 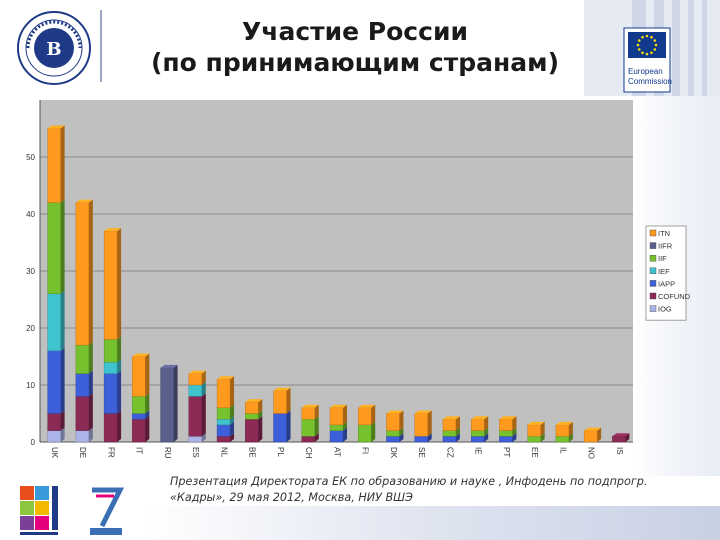 I want to click on title-line-2: (по принимающим странам), so click(x=355, y=62).